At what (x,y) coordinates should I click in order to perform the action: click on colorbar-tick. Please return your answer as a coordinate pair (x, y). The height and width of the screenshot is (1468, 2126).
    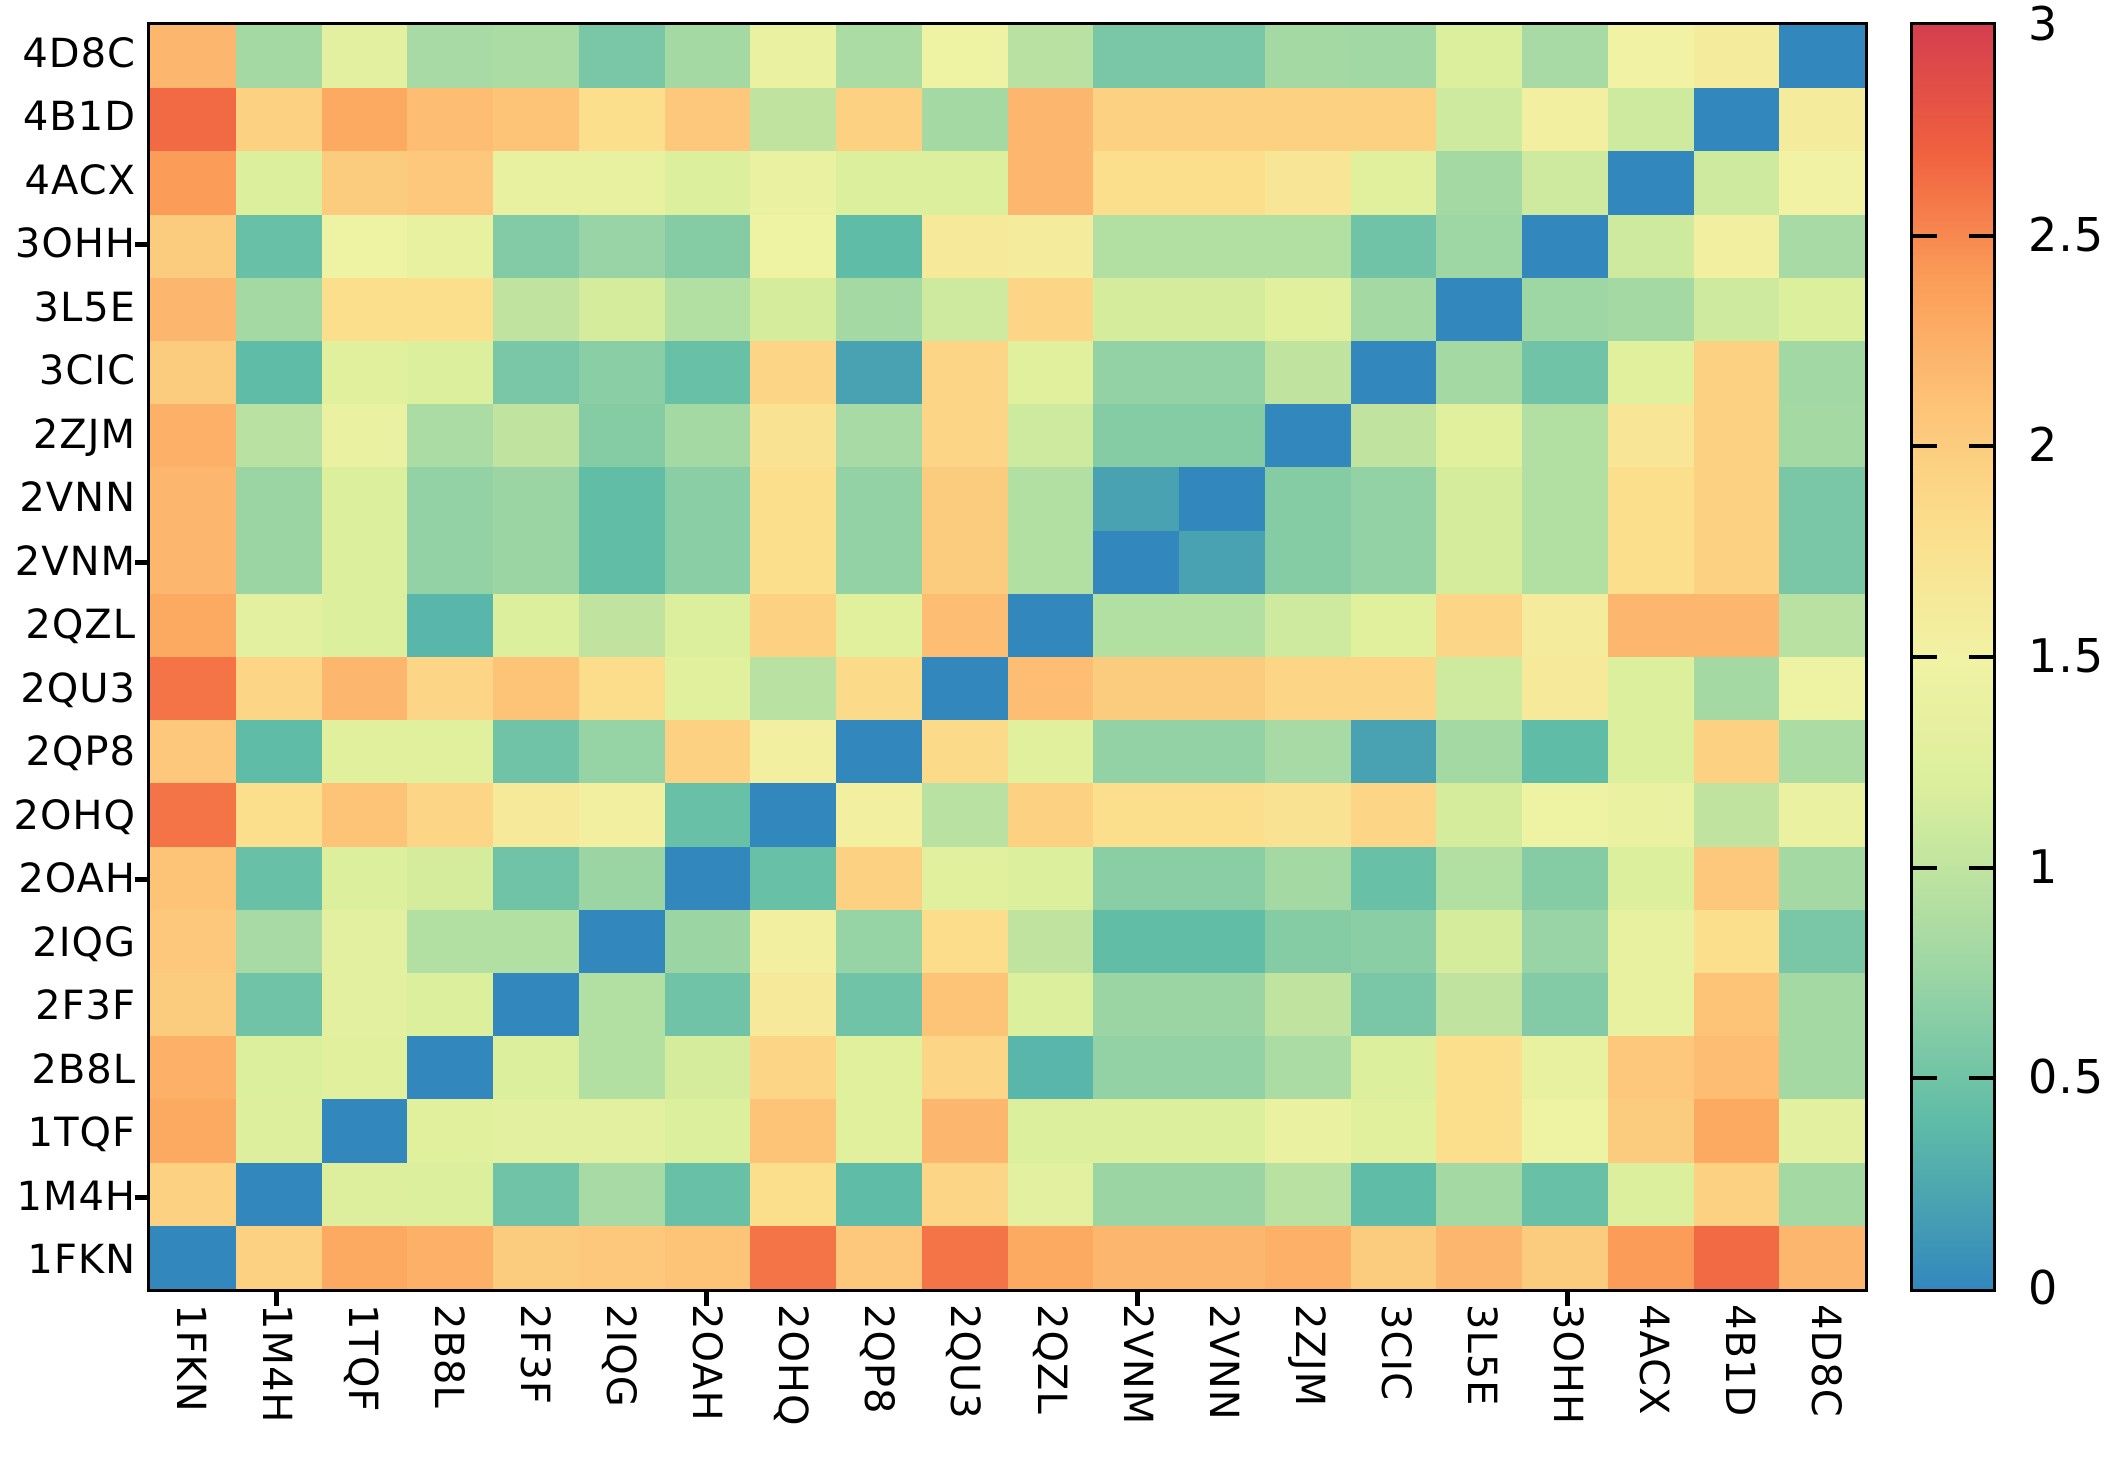
    Looking at the image, I should click on (1981, 235).